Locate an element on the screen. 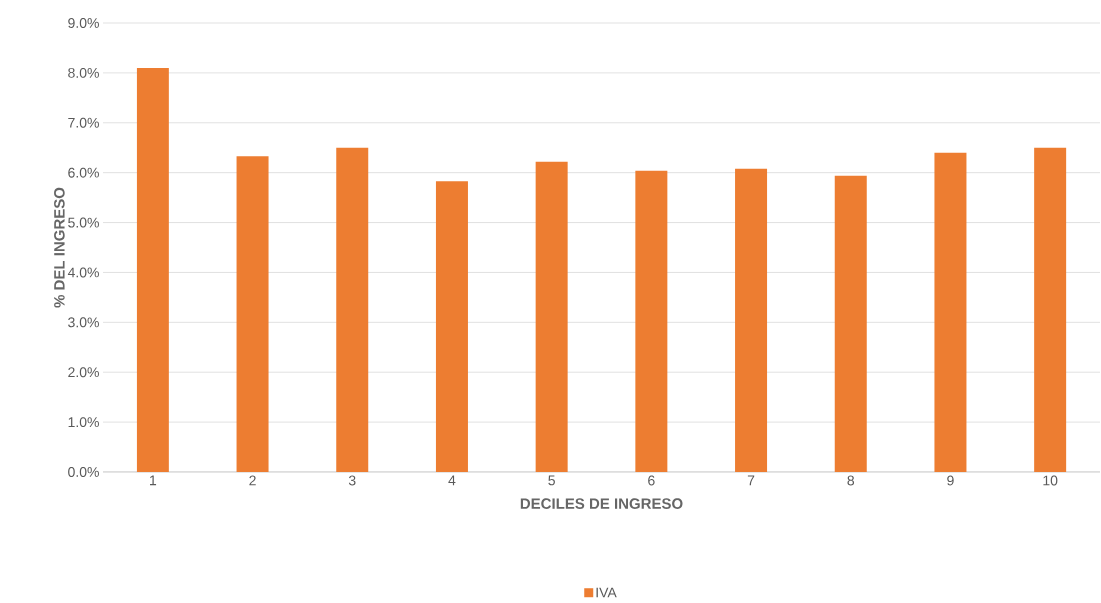 Image resolution: width=1101 pixels, height=603 pixels. y-tick-label: 7.0% is located at coordinates (83, 122).